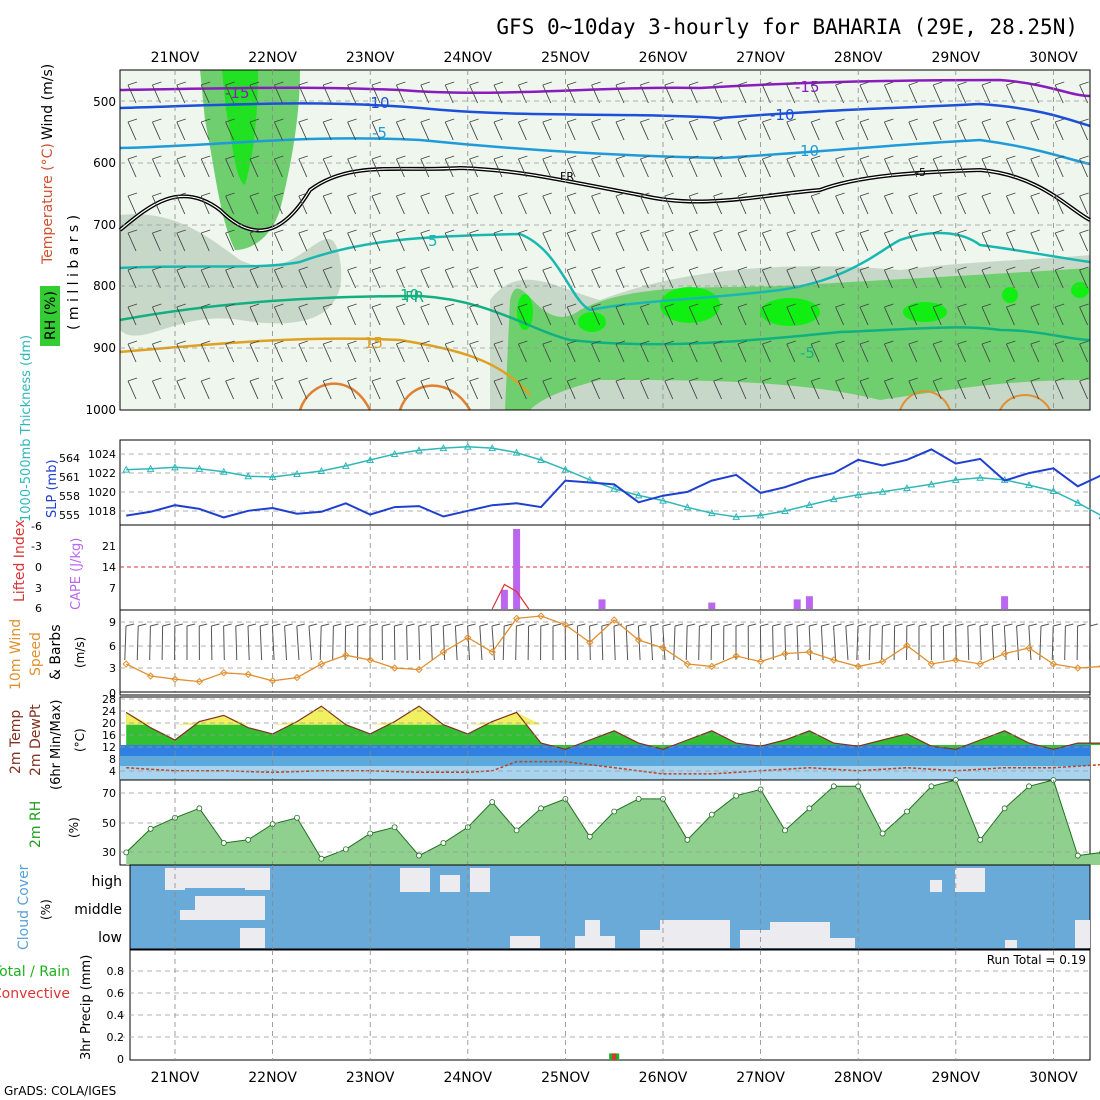 Image resolution: width=1100 pixels, height=1100 pixels. Describe the element at coordinates (38, 567) in the screenshot. I see `li-tick: 0` at that location.